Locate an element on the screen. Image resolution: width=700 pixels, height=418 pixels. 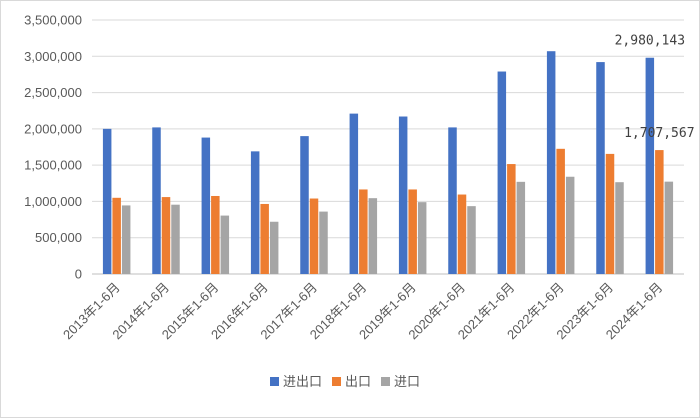
y-tick-label: 2,000,000 is located at coordinates (53, 128).